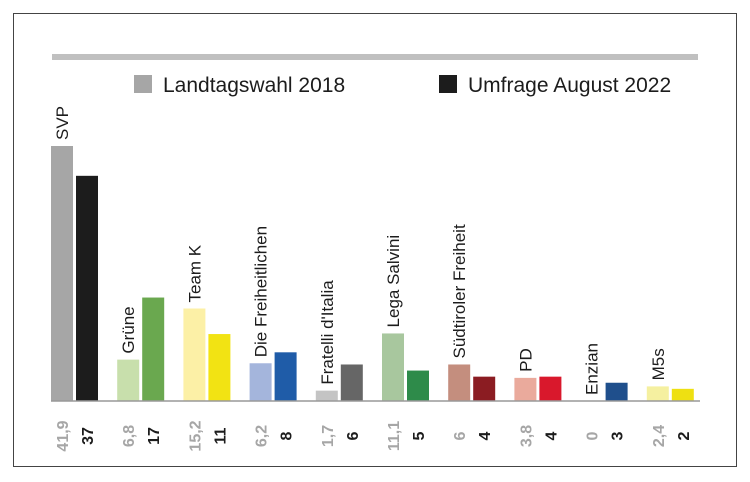 This screenshot has height=482, width=750. What do you see at coordinates (375, 57) in the screenshot?
I see `top-rule` at bounding box center [375, 57].